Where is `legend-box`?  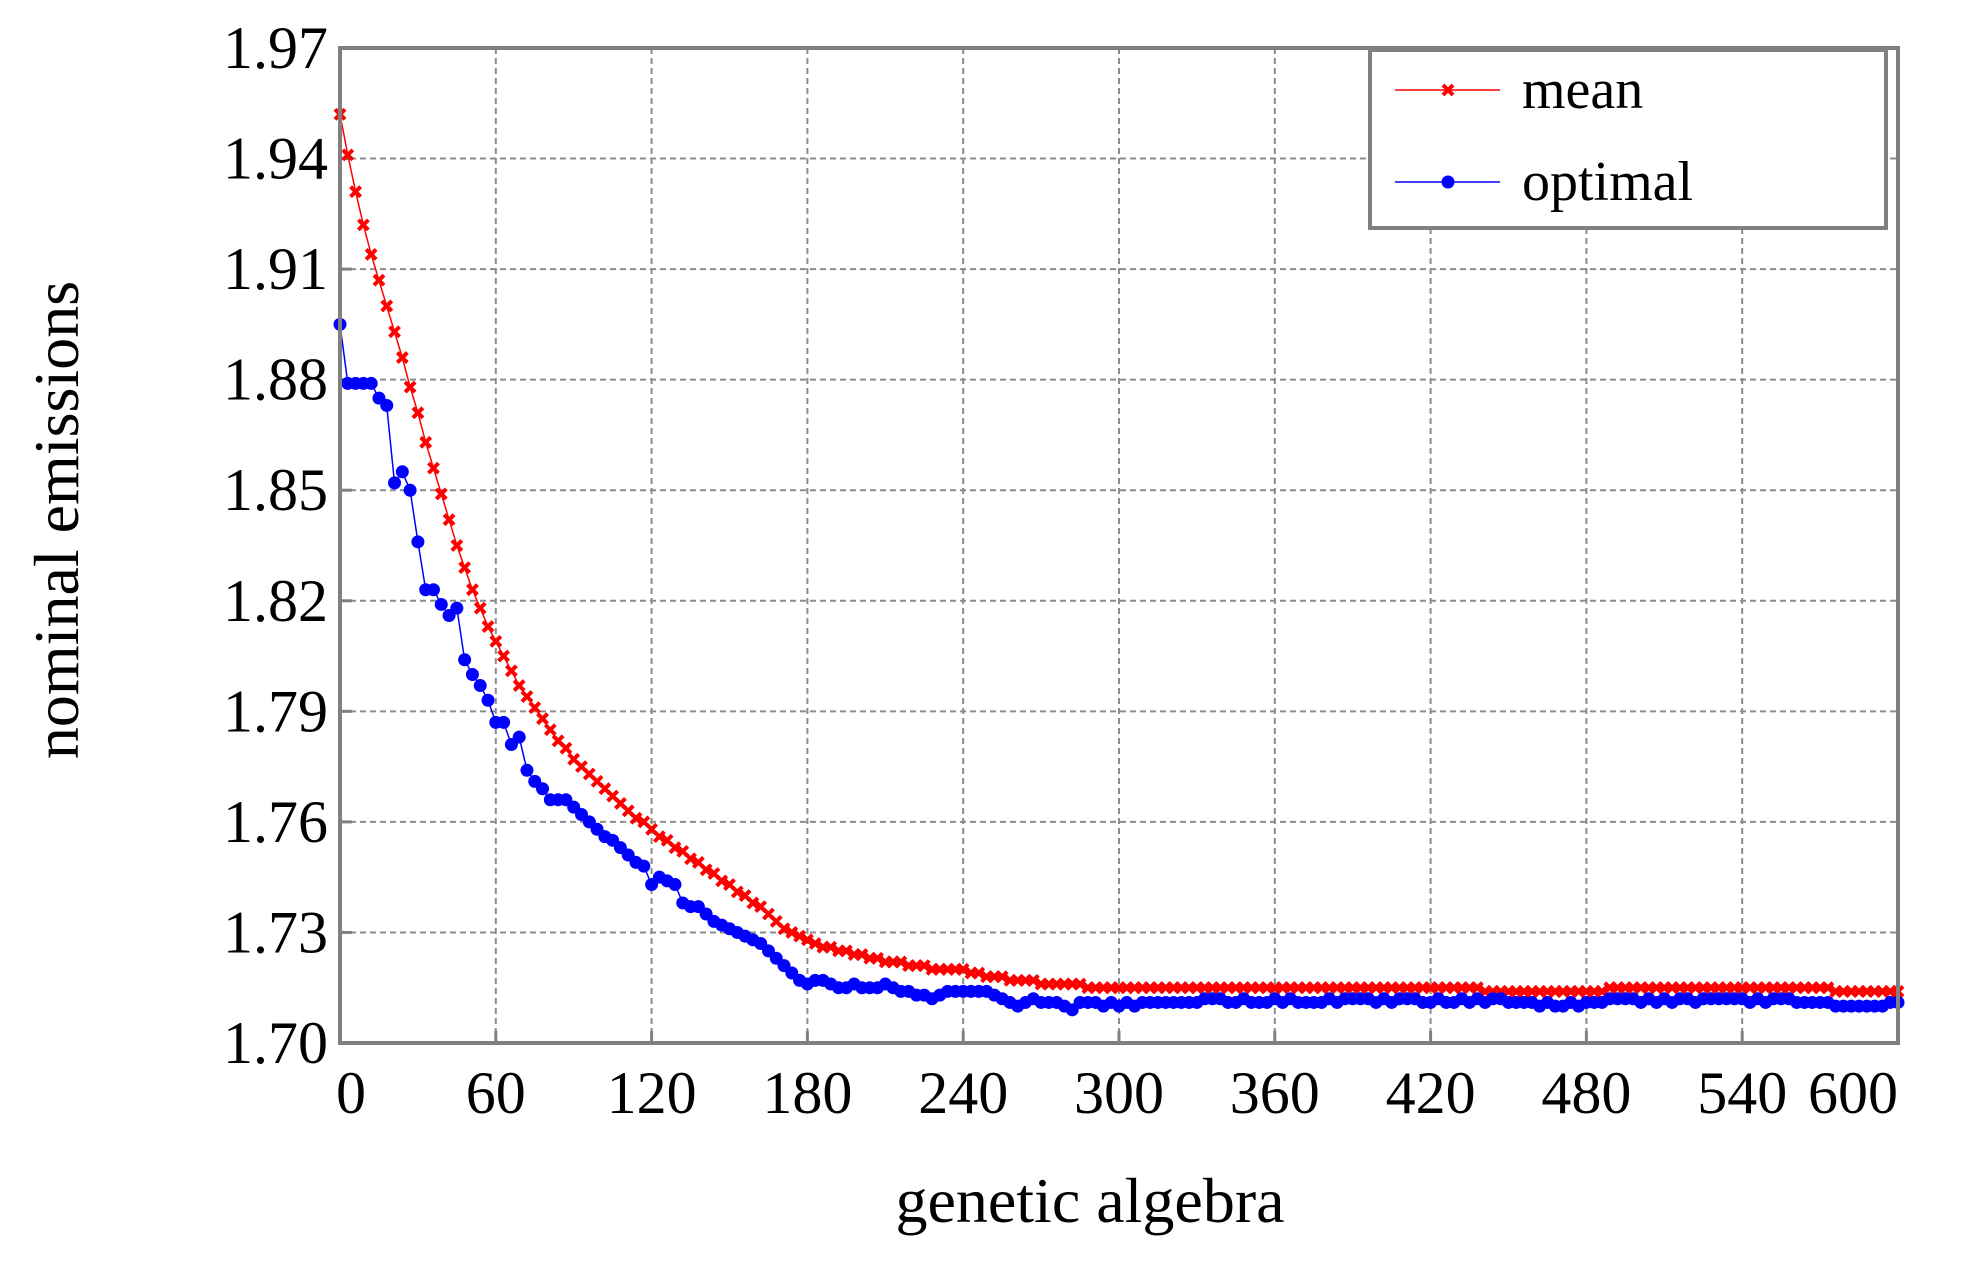 legend-box is located at coordinates (1628, 139).